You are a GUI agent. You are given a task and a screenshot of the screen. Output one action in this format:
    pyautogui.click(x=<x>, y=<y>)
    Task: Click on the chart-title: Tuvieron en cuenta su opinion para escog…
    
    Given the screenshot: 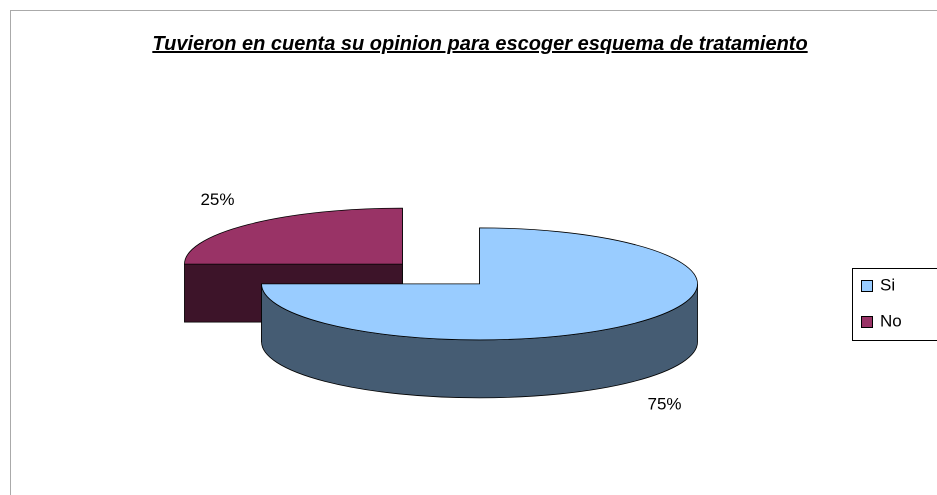 What is the action you would take?
    pyautogui.click(x=480, y=44)
    